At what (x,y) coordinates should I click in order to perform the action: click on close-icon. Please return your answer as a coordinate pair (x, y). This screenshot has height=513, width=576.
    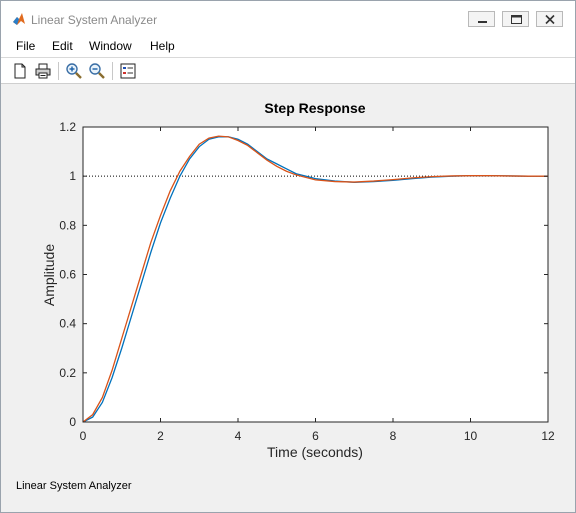
    Looking at the image, I should click on (550, 19).